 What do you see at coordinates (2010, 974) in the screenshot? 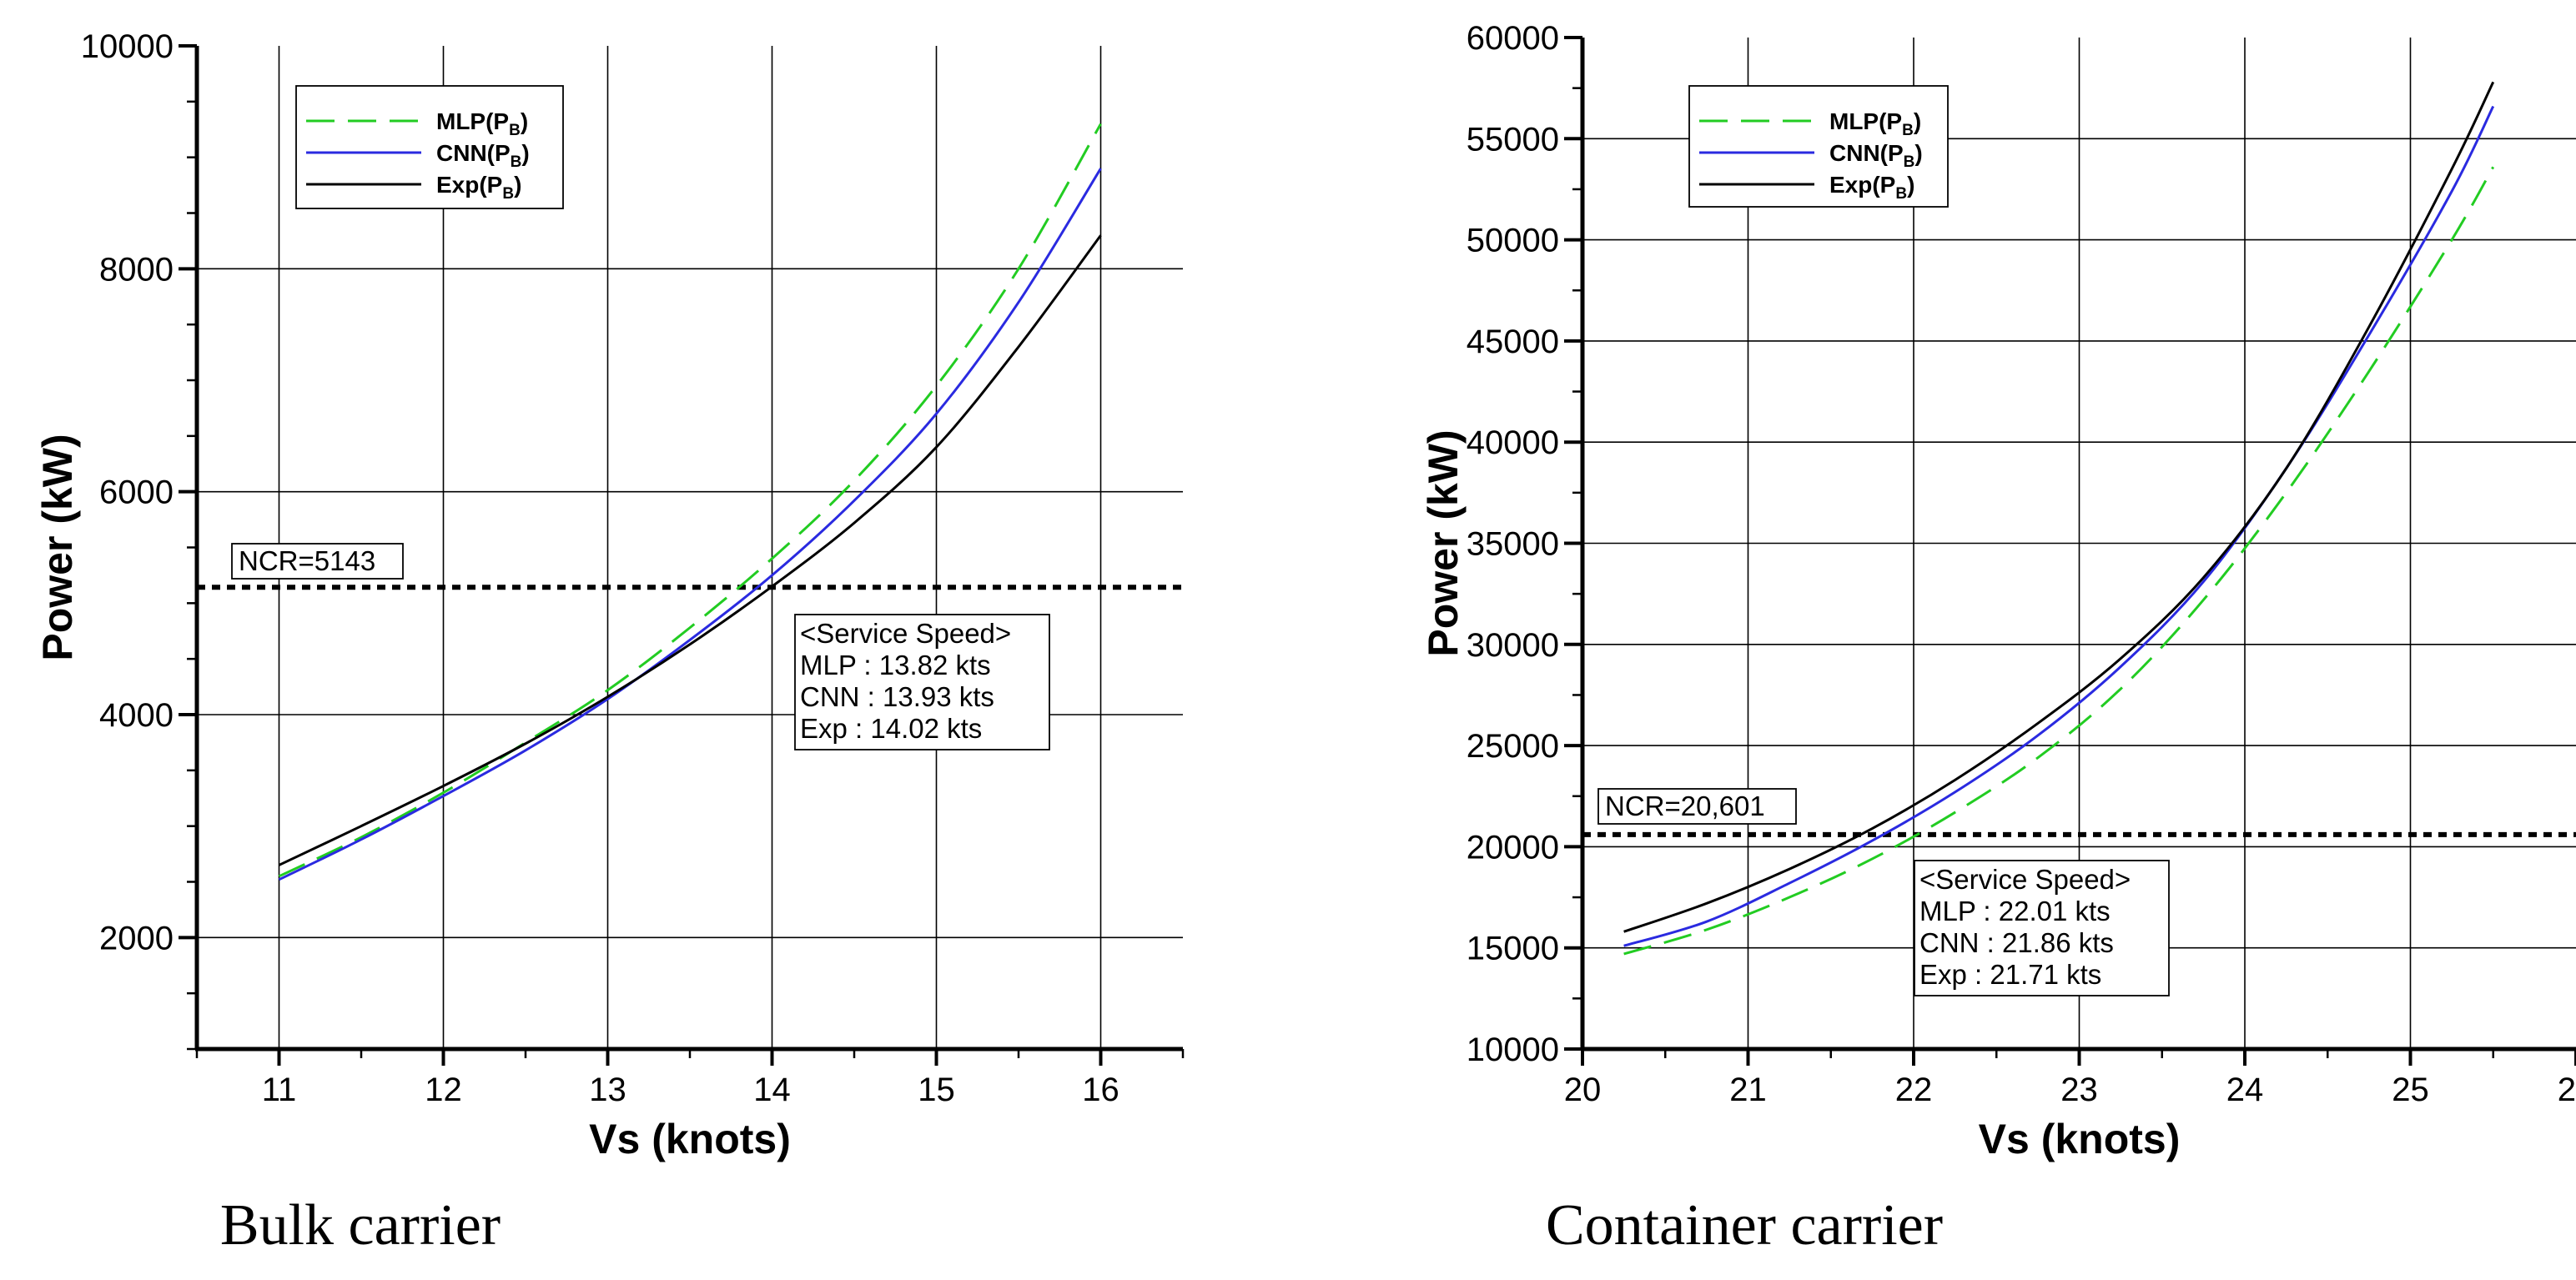
I see `service-speed-line: Exp : 21.71 kts` at bounding box center [2010, 974].